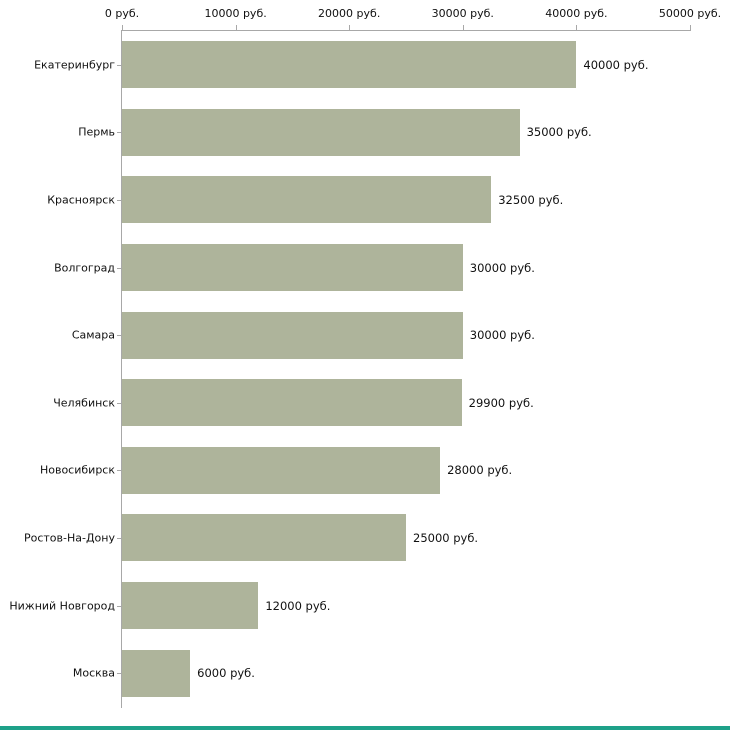 The width and height of the screenshot is (730, 730). I want to click on category-label: Москва, so click(93, 673).